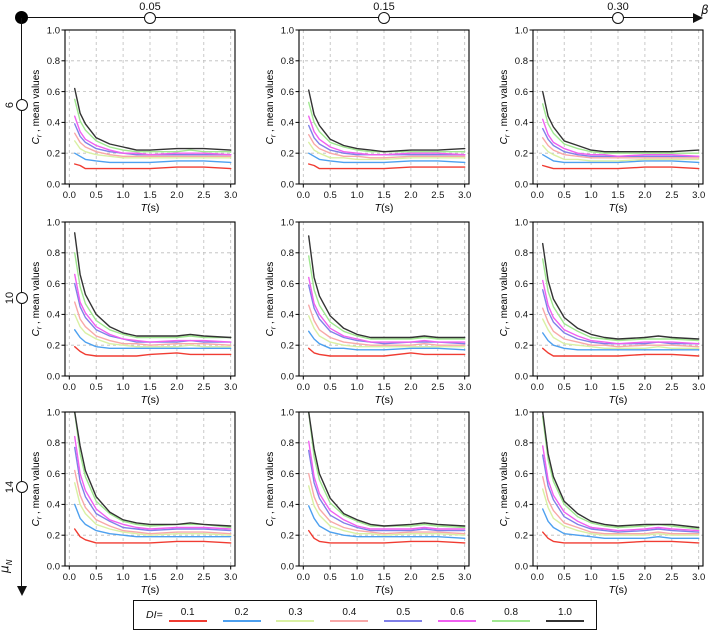  I want to click on legend-entry-label: 0.5, so click(403, 612).